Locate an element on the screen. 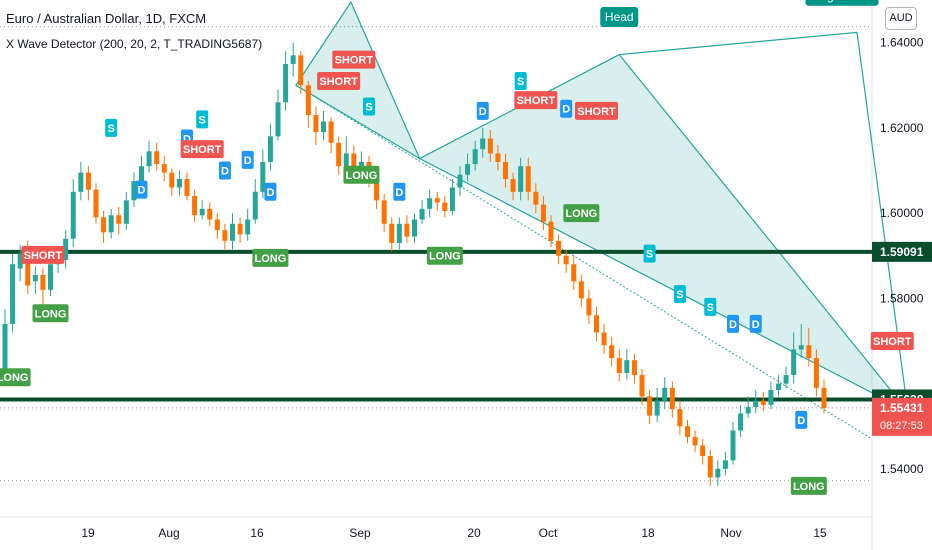 This screenshot has height=550, width=932. x-tick-label: 16 is located at coordinates (257, 533).